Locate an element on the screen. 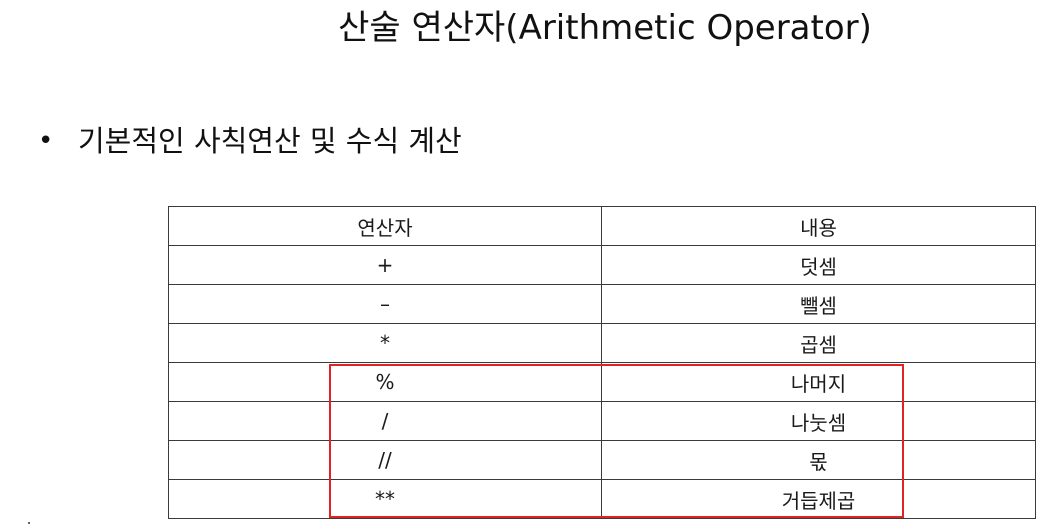 This screenshot has height=532, width=1043. operator-cell: / is located at coordinates (385, 421).